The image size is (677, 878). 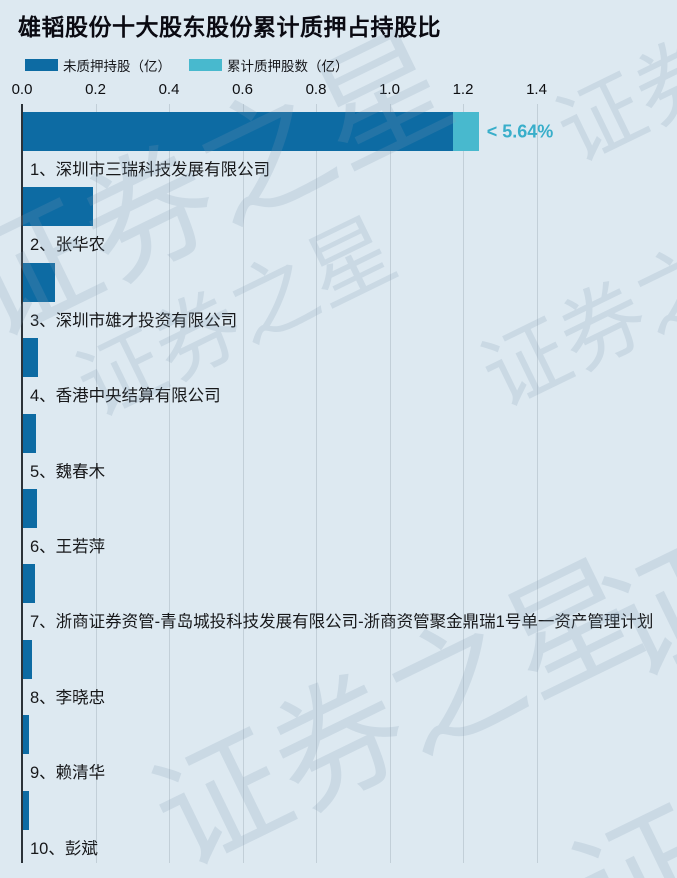 What do you see at coordinates (536, 89) in the screenshot?
I see `x-tick-label: 1.4` at bounding box center [536, 89].